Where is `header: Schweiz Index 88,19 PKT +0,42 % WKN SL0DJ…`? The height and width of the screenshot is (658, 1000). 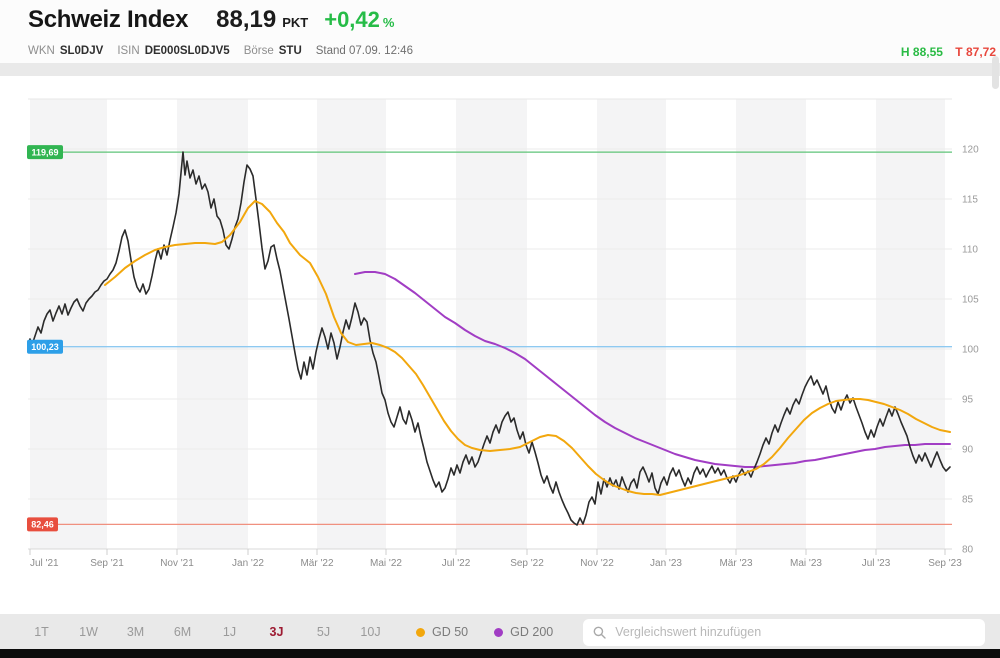
header: Schweiz Index 88,19 PKT +0,42 % WKN SL0DJ… is located at coordinates (500, 31).